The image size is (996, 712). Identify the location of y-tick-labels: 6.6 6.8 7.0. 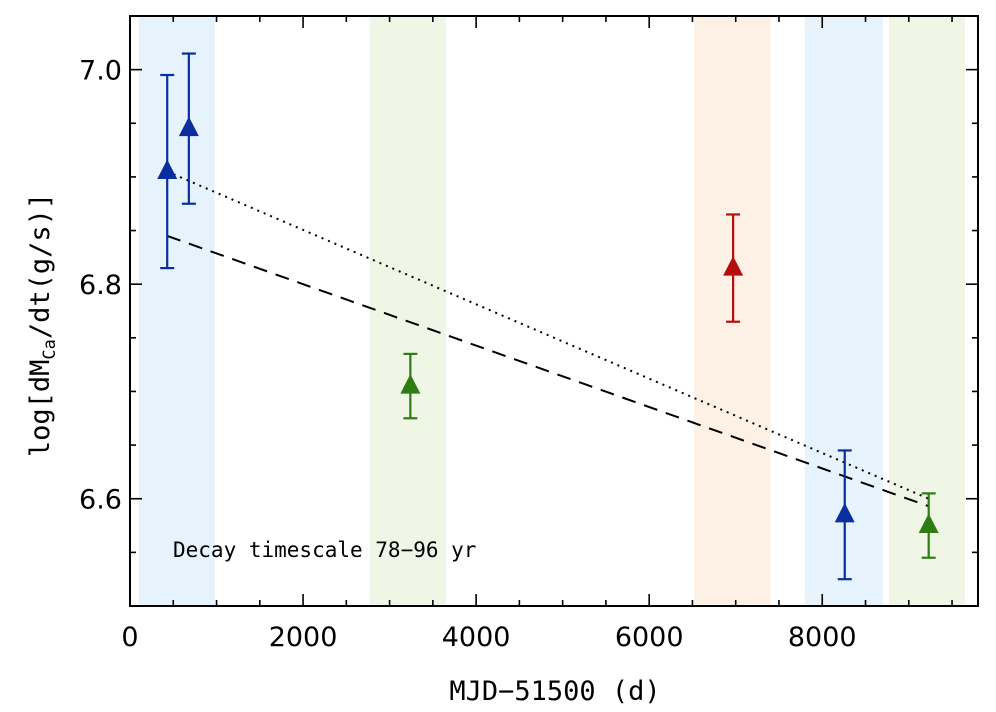
(100, 286).